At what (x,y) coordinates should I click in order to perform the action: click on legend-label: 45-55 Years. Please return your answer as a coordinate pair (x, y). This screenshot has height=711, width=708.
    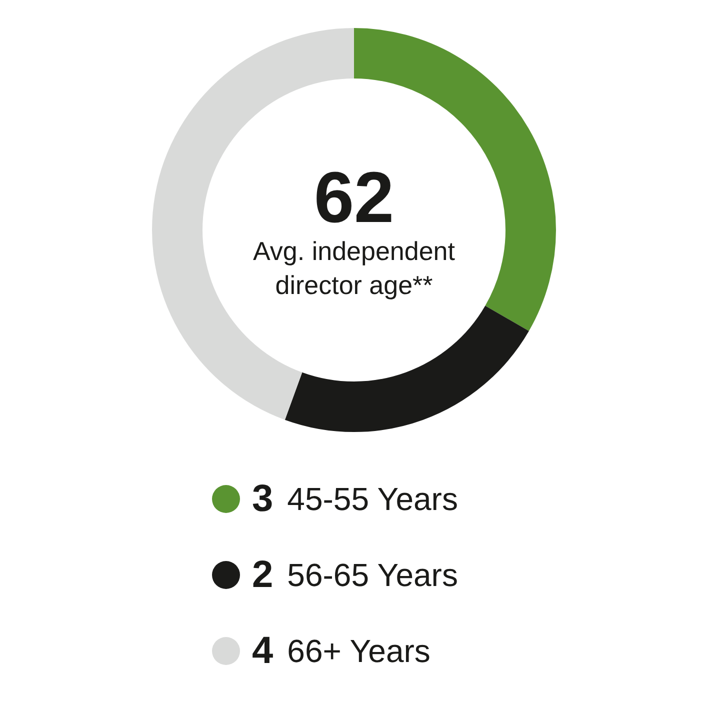
    Looking at the image, I should click on (372, 499).